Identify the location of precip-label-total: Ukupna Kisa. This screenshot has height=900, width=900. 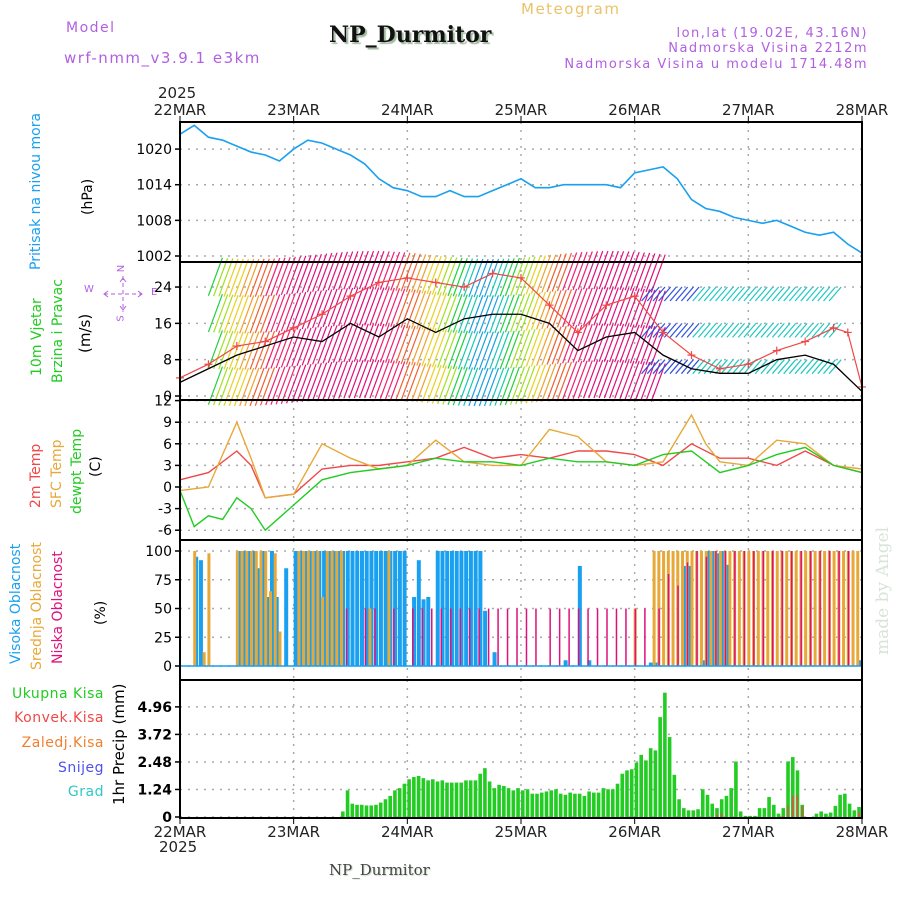
(57, 694).